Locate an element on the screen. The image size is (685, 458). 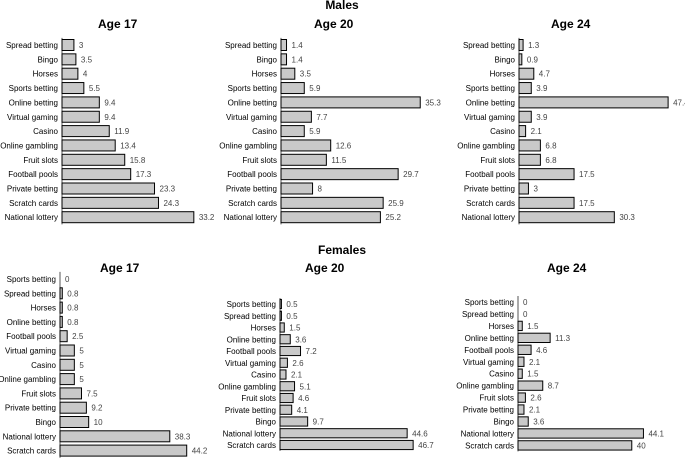
category-label: Scratch cards is located at coordinates (252, 203).